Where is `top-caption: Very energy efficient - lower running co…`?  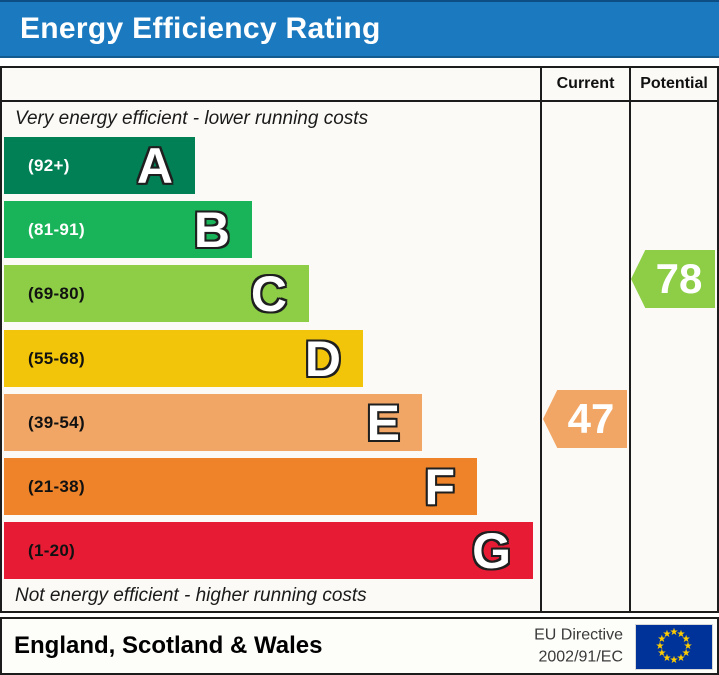
top-caption: Very energy efficient - lower running co… is located at coordinates (192, 118).